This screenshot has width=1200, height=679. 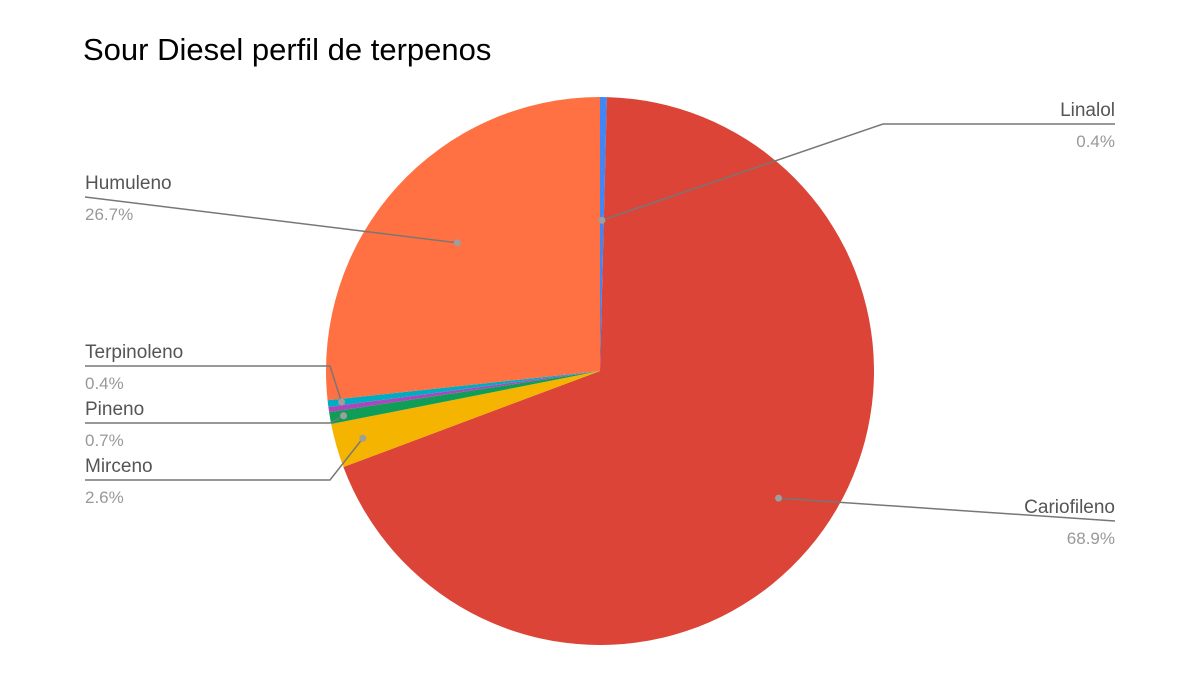 I want to click on pie-slice-humuleno, so click(x=463, y=249).